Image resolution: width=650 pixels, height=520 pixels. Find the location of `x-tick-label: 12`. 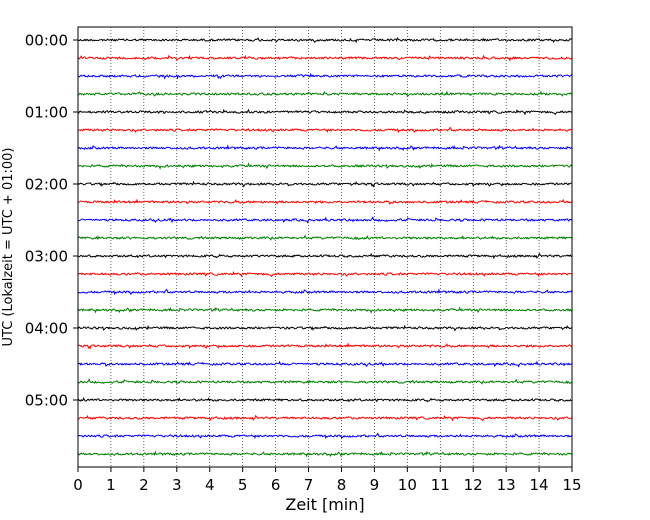

x-tick-label: 12 is located at coordinates (473, 485).